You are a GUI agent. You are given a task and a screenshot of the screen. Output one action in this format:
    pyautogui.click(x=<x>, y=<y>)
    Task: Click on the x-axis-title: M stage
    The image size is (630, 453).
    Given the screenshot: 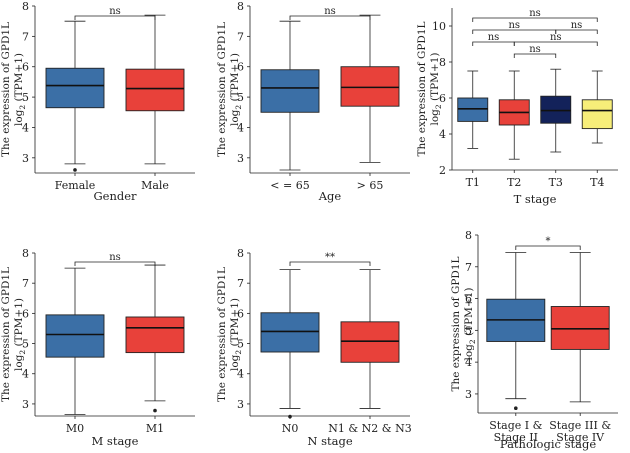 What is the action you would take?
    pyautogui.click(x=115, y=441)
    